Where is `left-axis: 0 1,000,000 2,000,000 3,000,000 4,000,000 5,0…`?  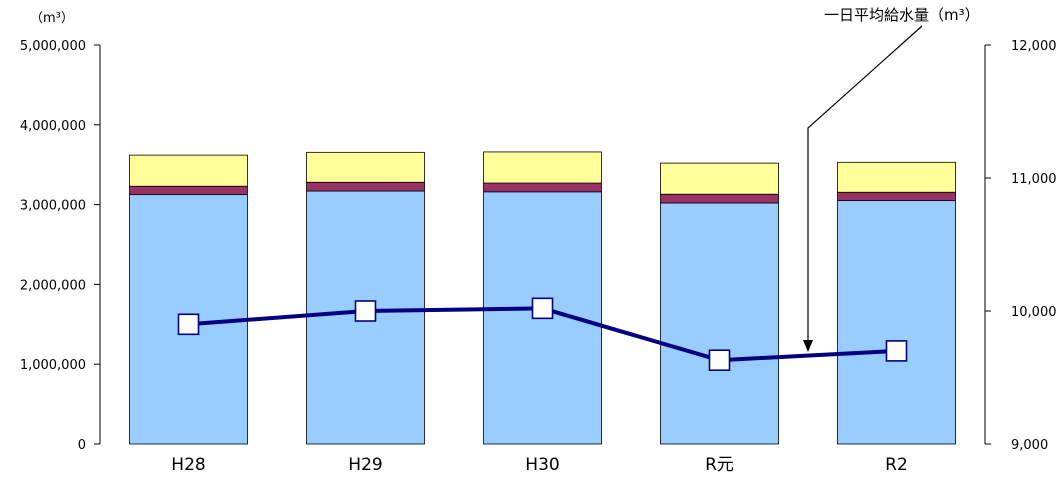 left-axis: 0 1,000,000 2,000,000 3,000,000 4,000,000 5,0… is located at coordinates (60, 246).